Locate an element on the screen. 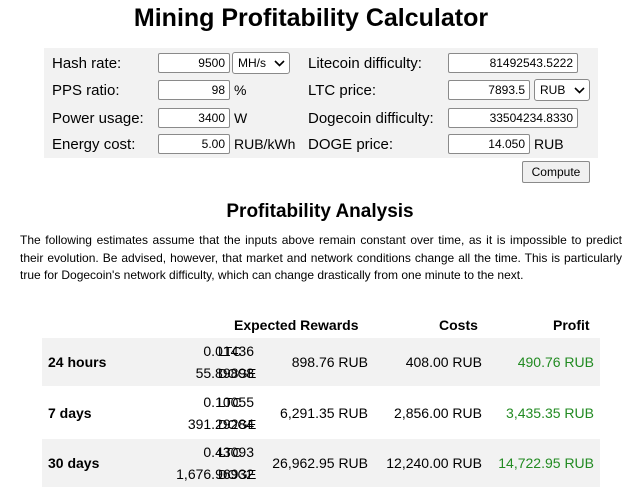 The width and height of the screenshot is (622, 496). energy-cost-unit: RUB/kWh is located at coordinates (265, 144).